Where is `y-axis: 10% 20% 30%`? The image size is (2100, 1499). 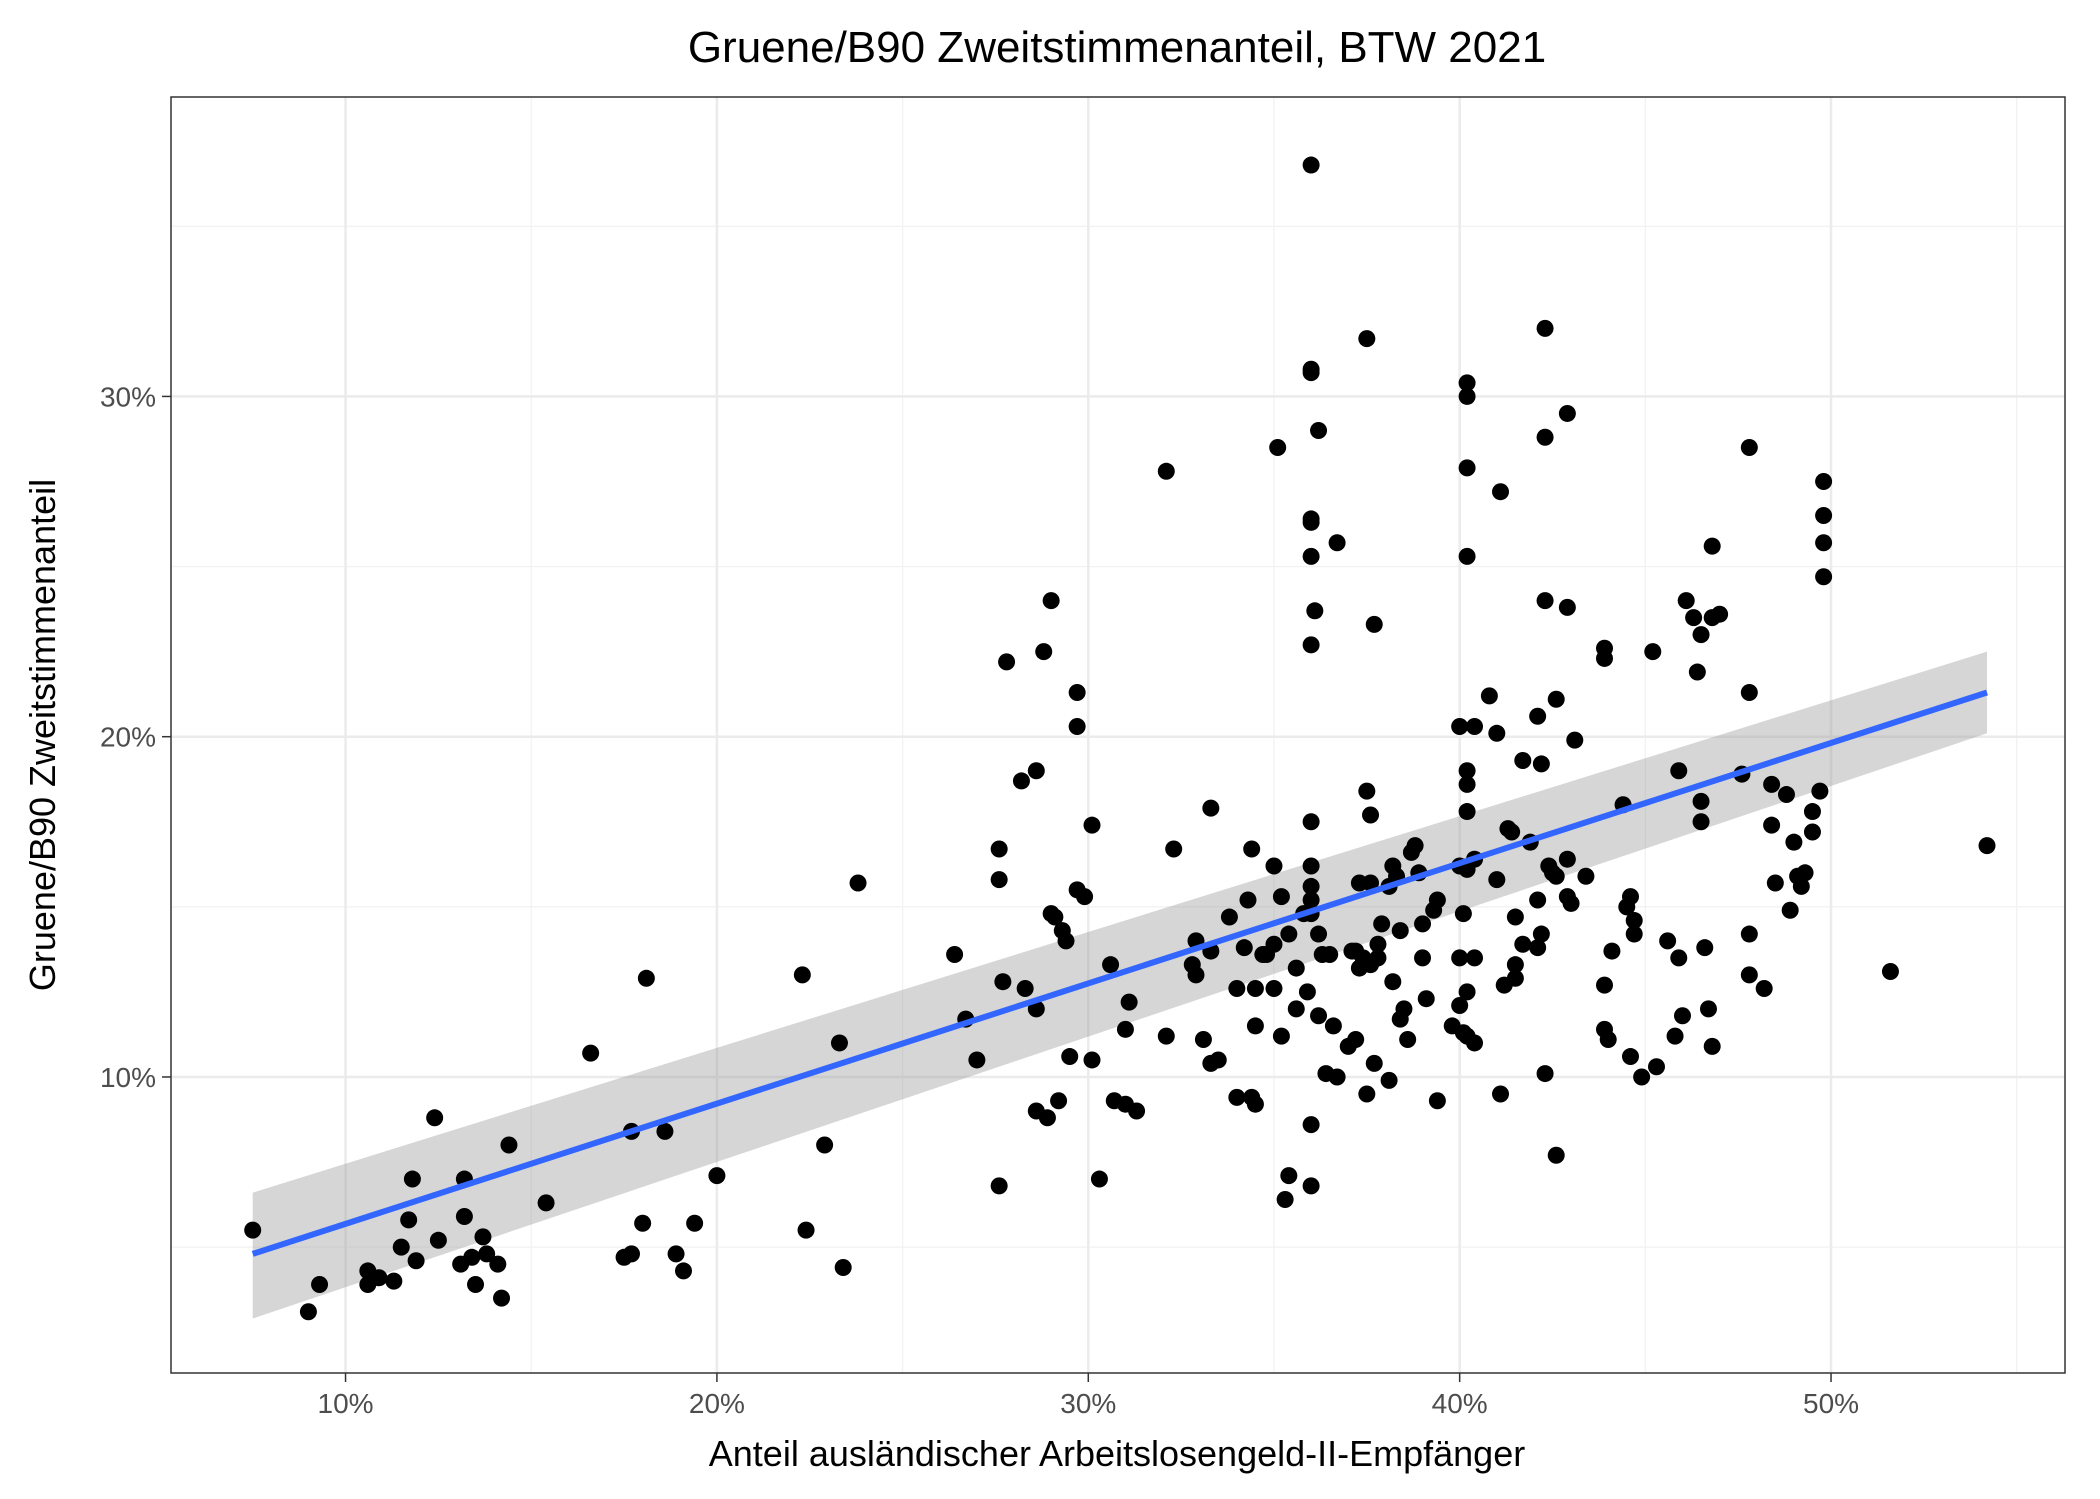
y-axis: 10% 20% 30% is located at coordinates (135, 737).